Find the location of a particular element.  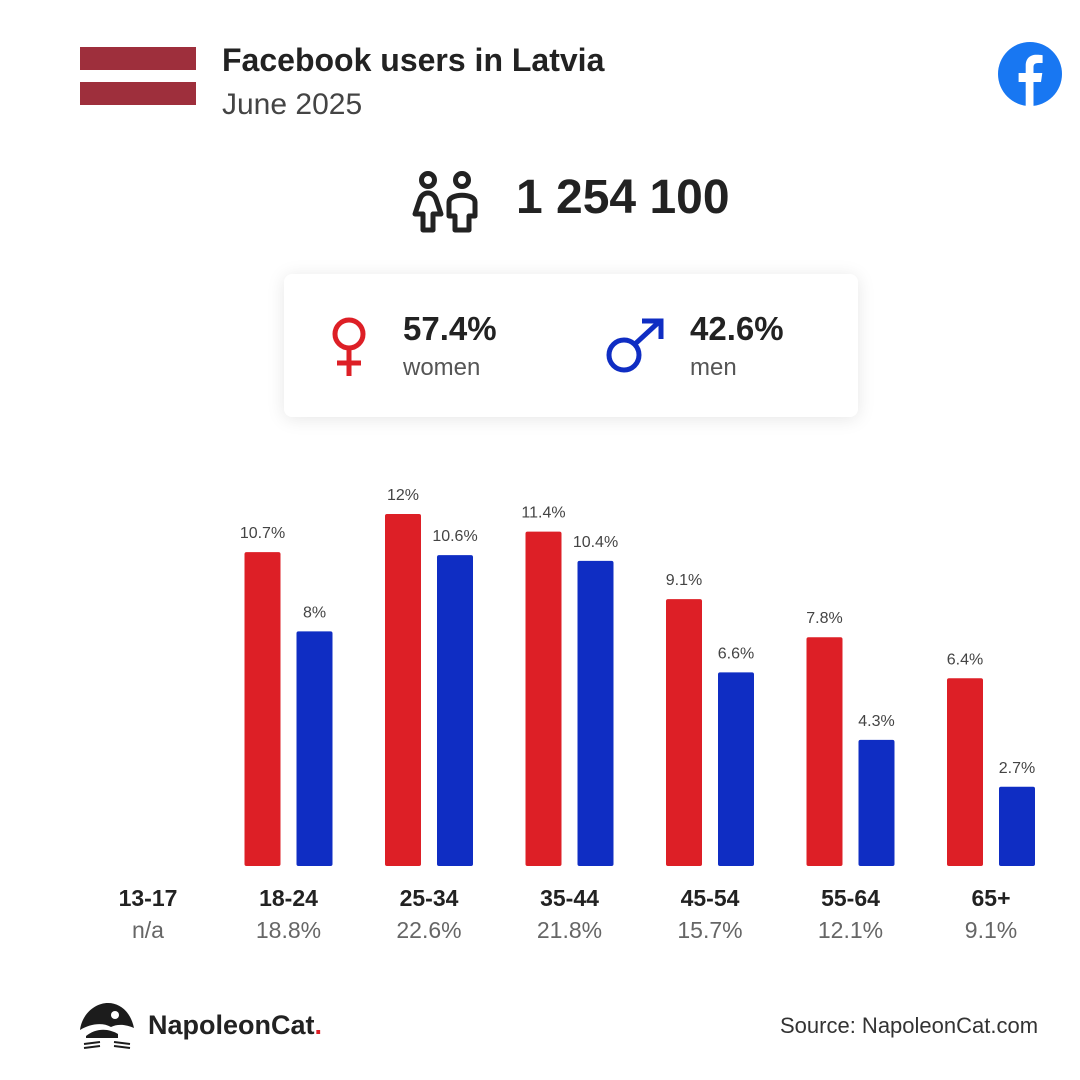

age-group-share-45-54: 15.7% is located at coordinates (709, 930).